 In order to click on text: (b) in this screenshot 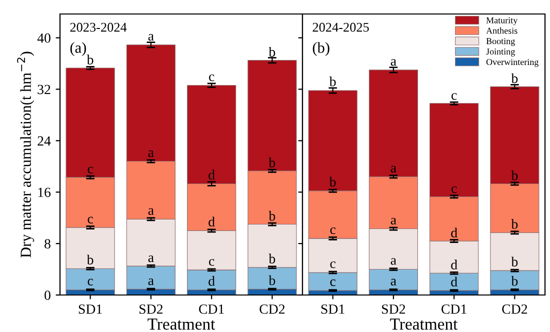, I will do `click(321, 49)`.